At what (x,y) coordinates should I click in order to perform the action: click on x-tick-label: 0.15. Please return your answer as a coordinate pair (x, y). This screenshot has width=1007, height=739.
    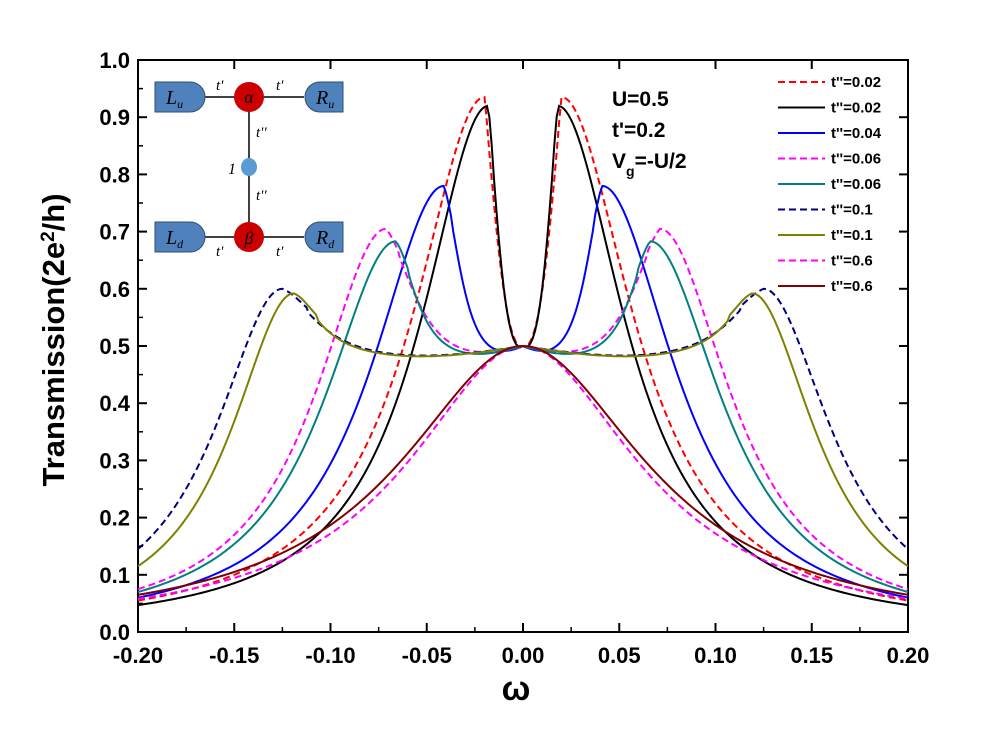
    Looking at the image, I should click on (811, 655).